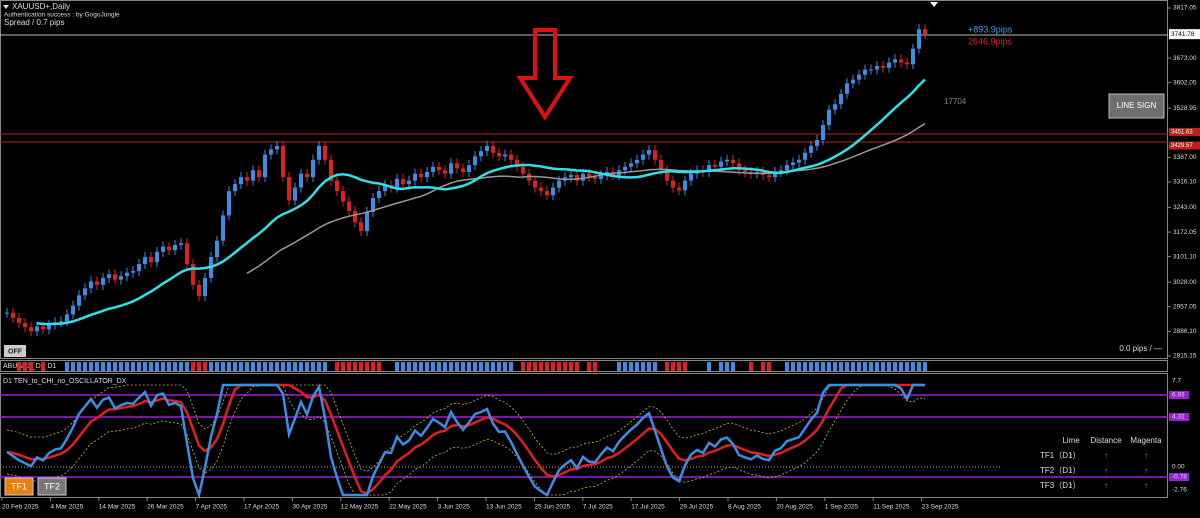 This screenshot has height=518, width=1200. I want to click on off-label: OFF, so click(15, 351).